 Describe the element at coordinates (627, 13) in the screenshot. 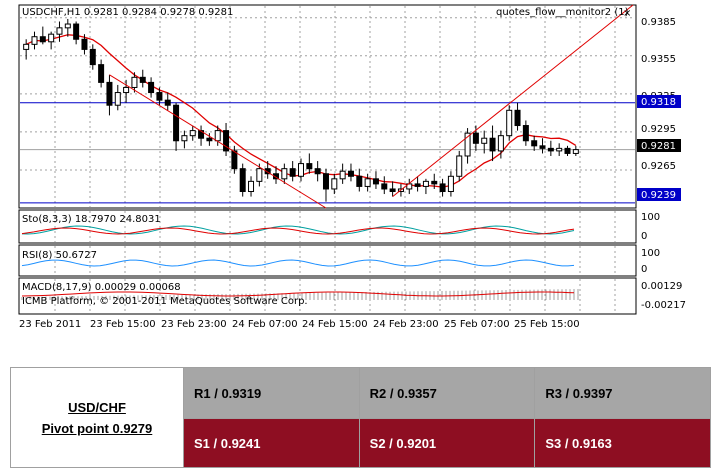

I see `close-icon: ×` at that location.